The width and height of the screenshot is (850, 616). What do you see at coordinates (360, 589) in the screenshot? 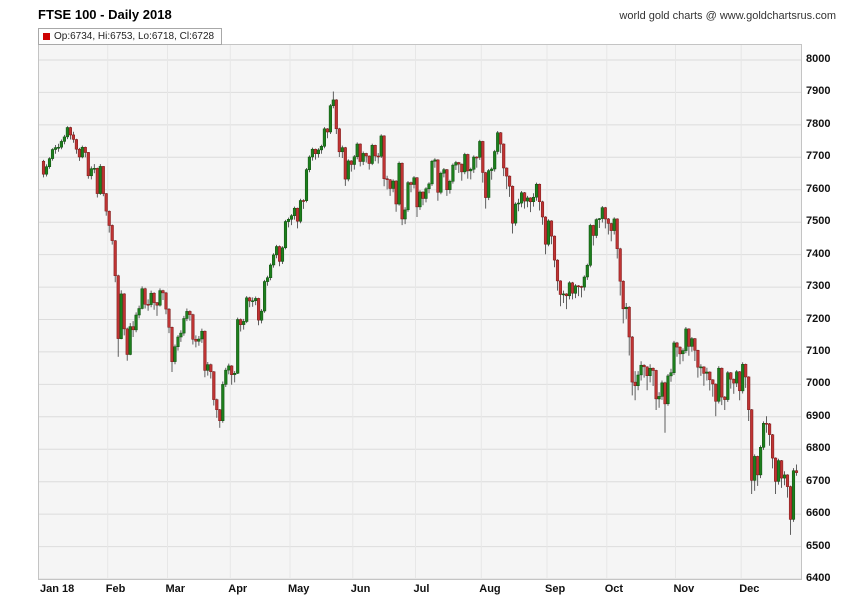
I see `x-tick-label: Jun` at bounding box center [360, 589].